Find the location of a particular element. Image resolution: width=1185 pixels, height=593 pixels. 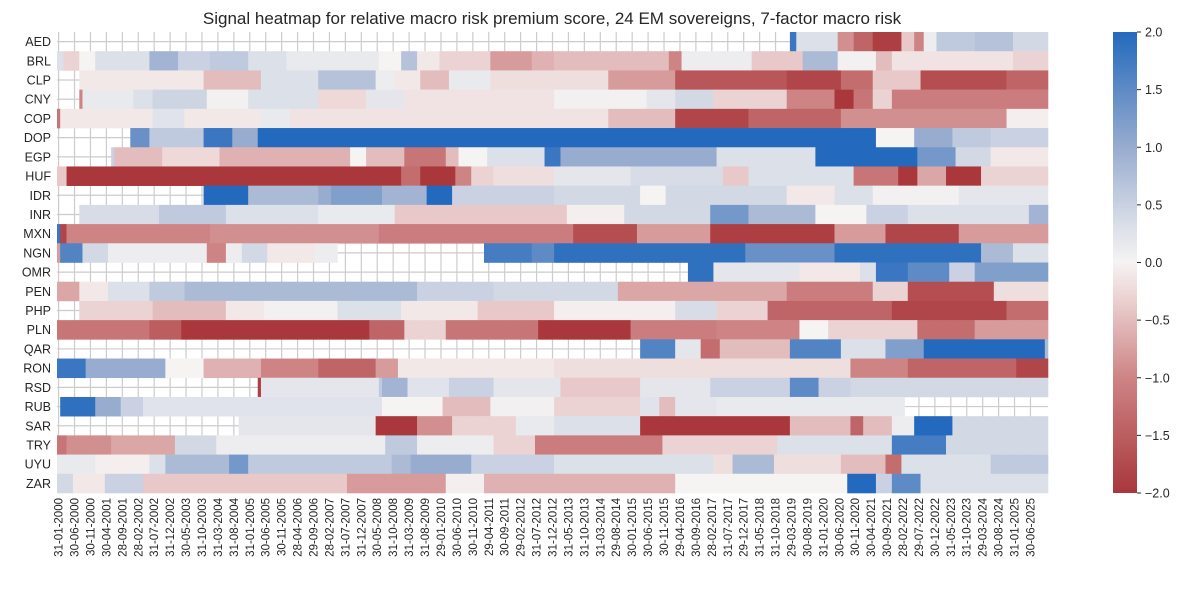

y-tick-label: PHP is located at coordinates (38, 311).